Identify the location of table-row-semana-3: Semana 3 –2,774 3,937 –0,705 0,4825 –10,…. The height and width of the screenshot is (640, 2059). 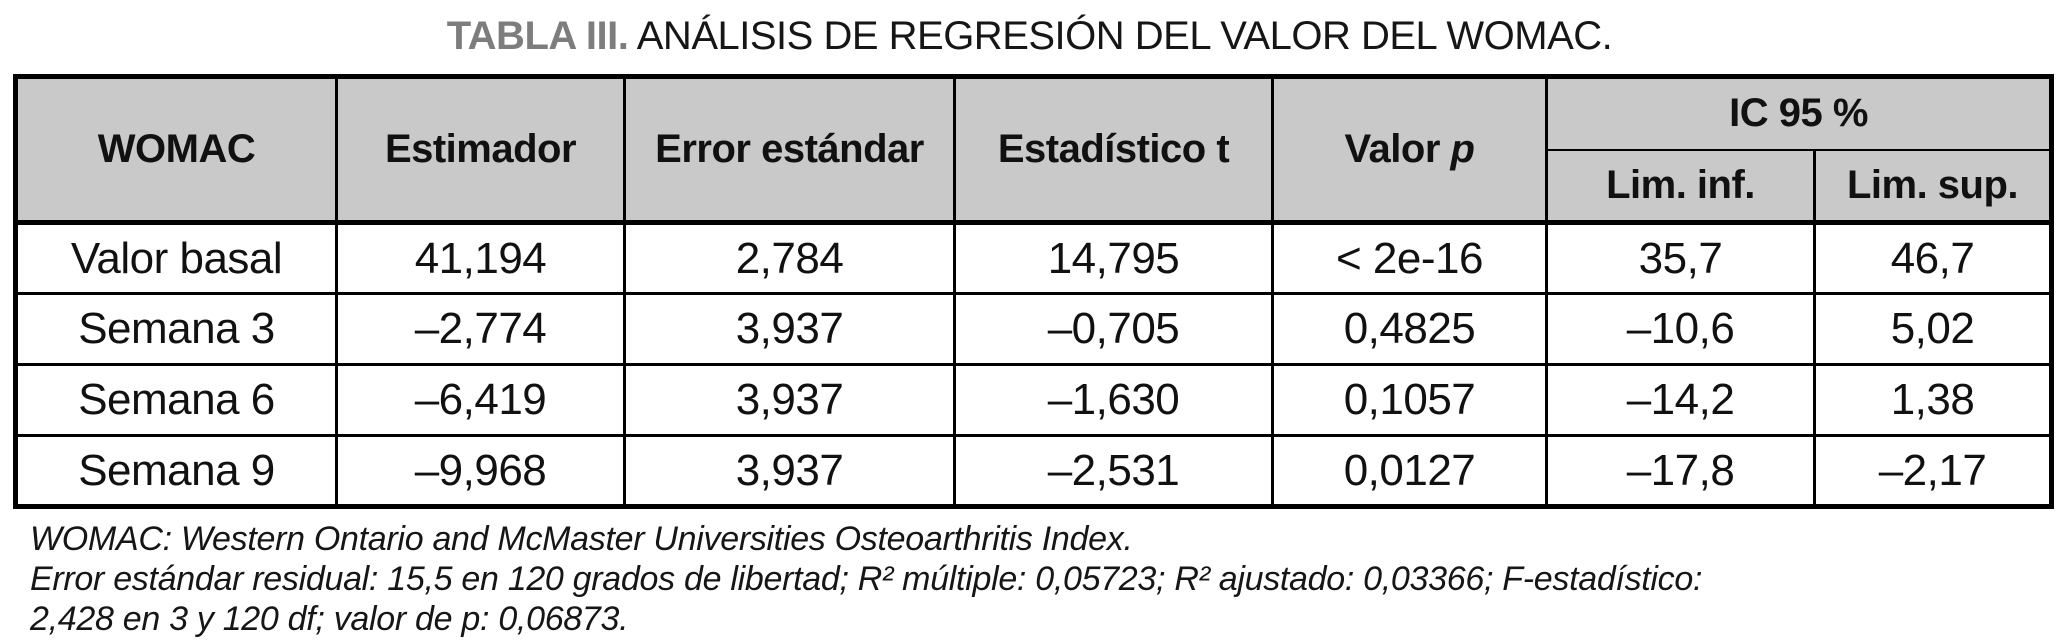
(1034, 329).